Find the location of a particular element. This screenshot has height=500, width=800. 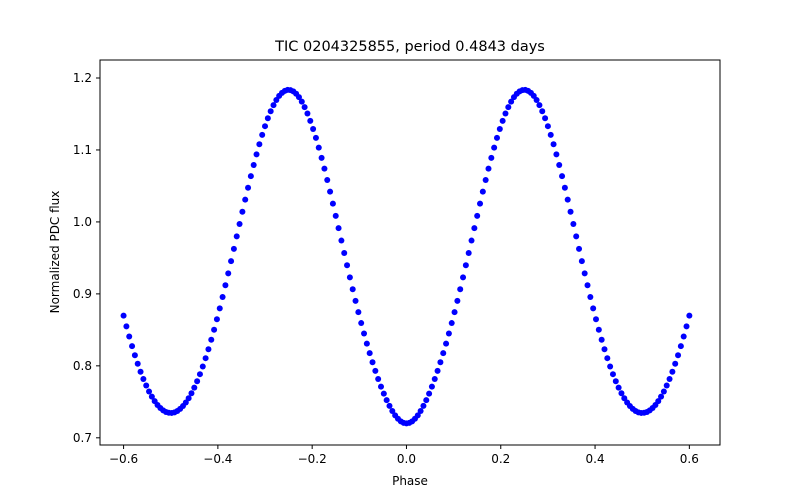

y-tick-label: 1.1 is located at coordinates (82, 150).